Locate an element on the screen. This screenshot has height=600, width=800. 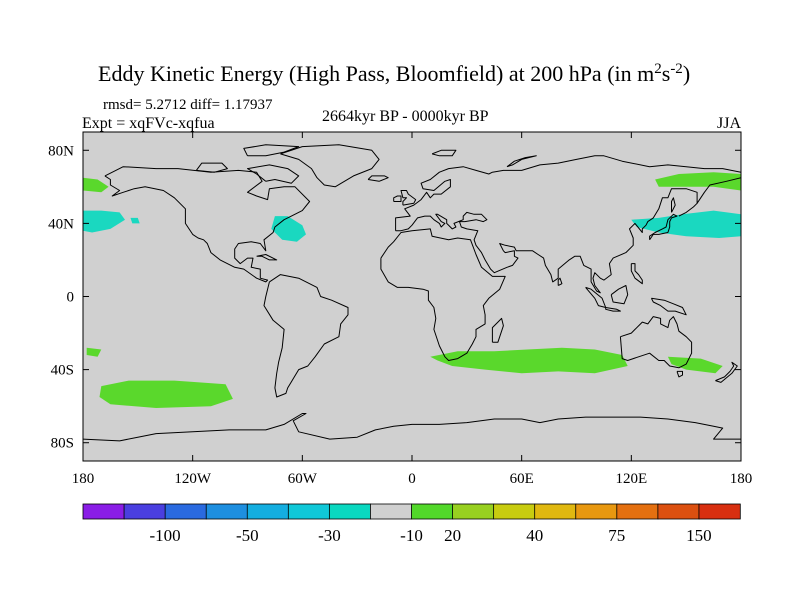
y-tick-label-2: 0 is located at coordinates (71, 298).